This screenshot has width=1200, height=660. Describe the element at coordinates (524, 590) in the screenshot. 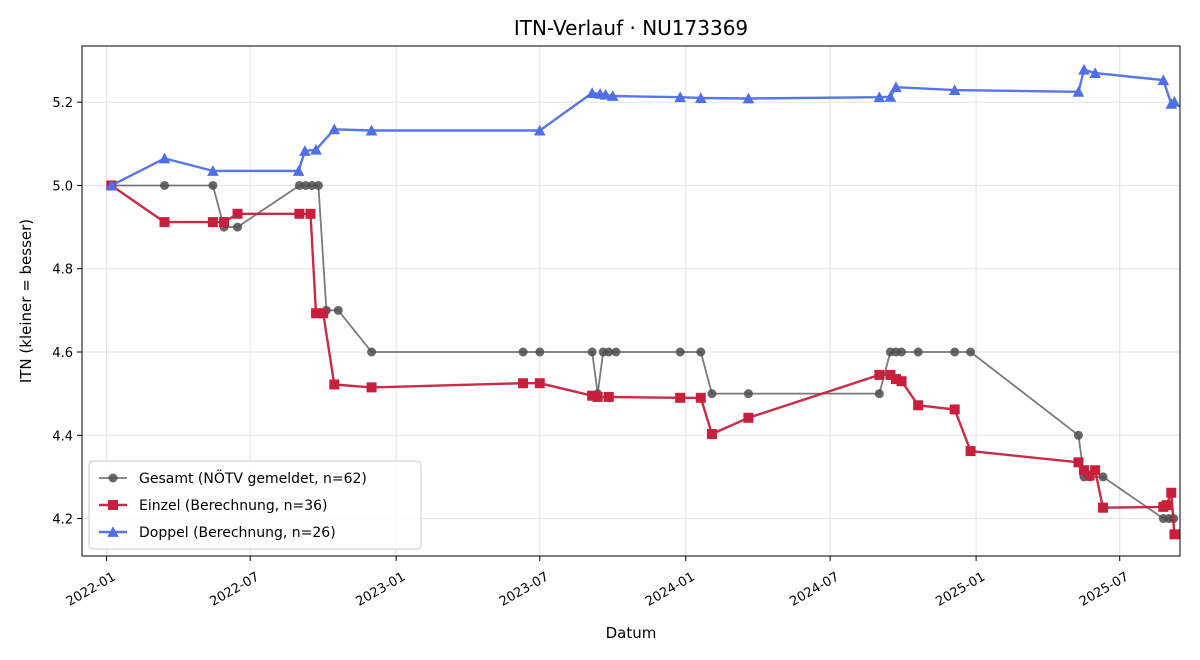

I see `x-tick-label: 2023-07` at that location.